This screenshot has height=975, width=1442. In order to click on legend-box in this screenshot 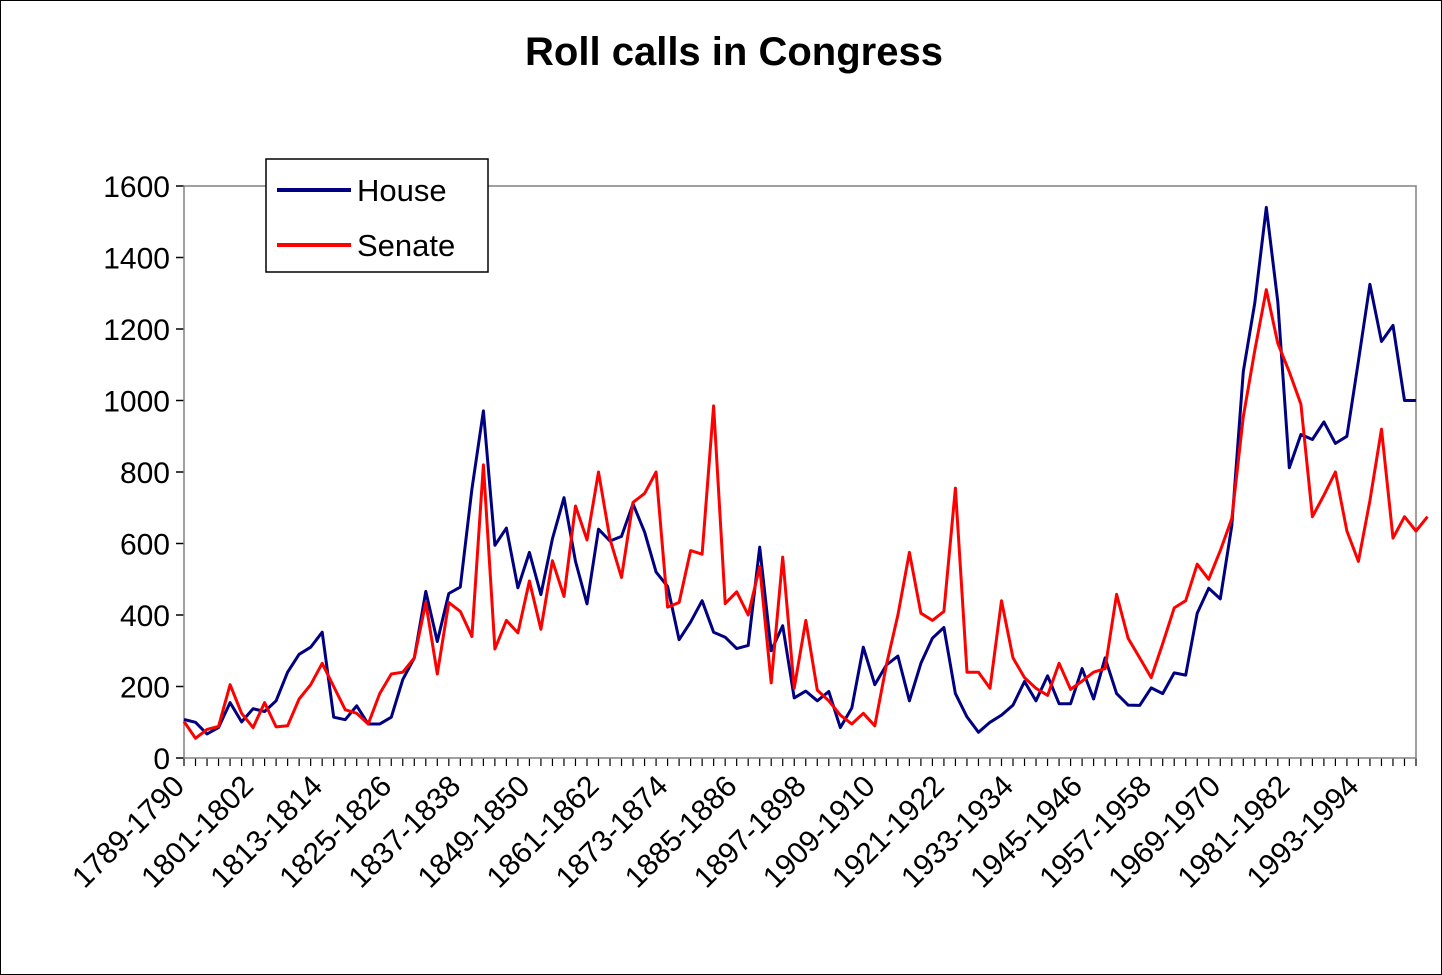, I will do `click(377, 215)`.